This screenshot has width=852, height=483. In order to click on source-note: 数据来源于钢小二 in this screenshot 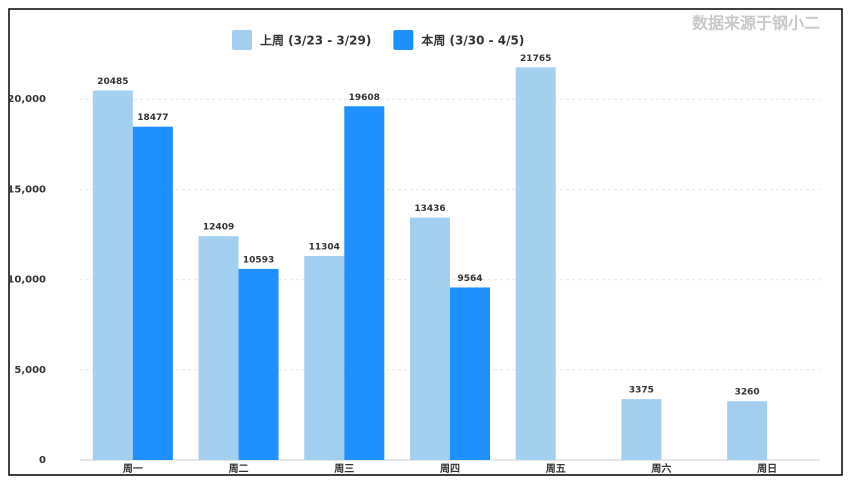, I will do `click(756, 23)`.